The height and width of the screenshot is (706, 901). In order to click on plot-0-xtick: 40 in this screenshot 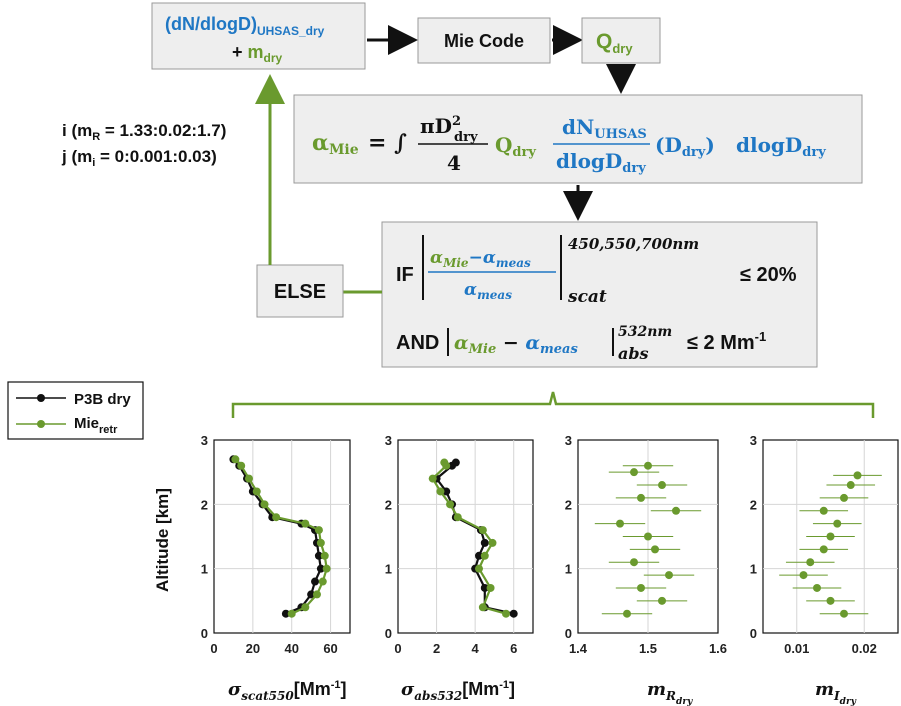, I will do `click(291, 648)`.